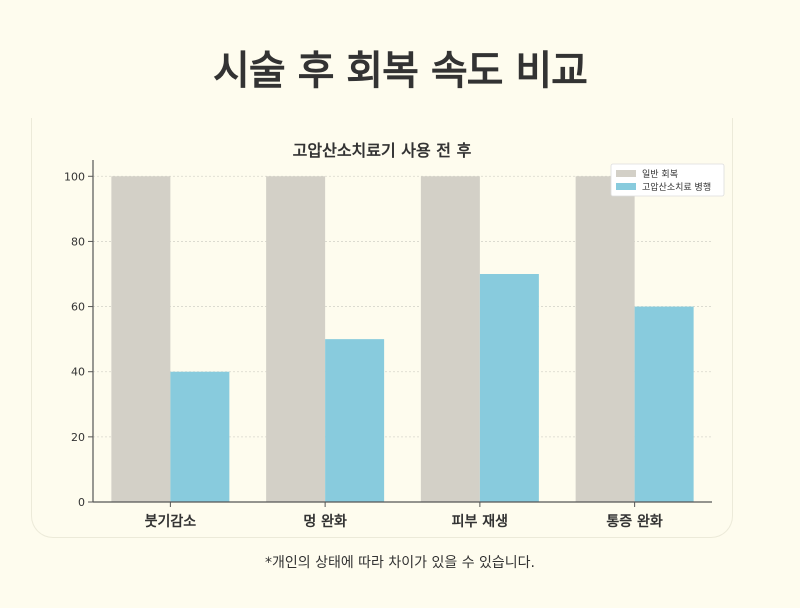 This screenshot has width=800, height=608. I want to click on footnote: *개인의 상태에 따라 차이가 있을 수 있습니다., so click(400, 563).